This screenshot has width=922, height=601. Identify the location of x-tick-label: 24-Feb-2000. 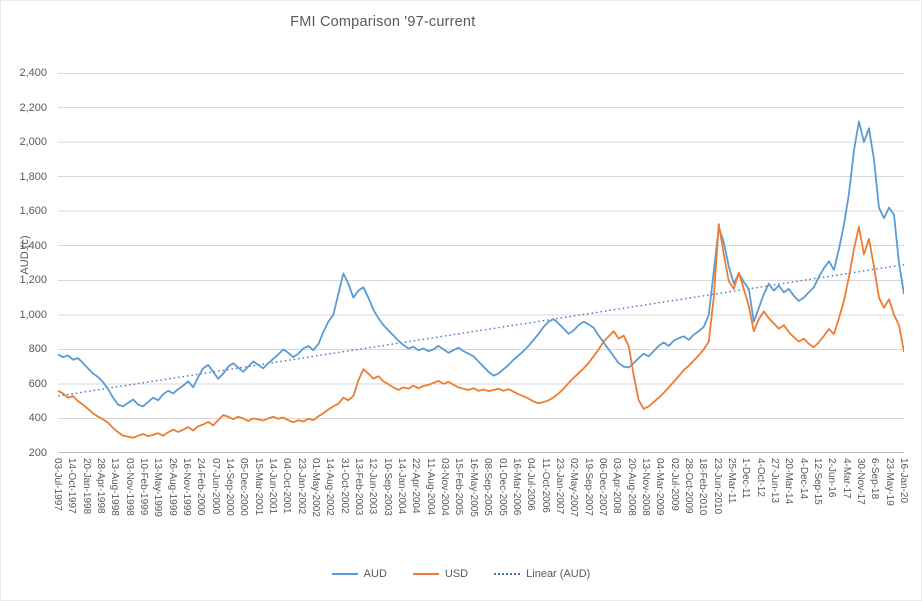
(201, 487).